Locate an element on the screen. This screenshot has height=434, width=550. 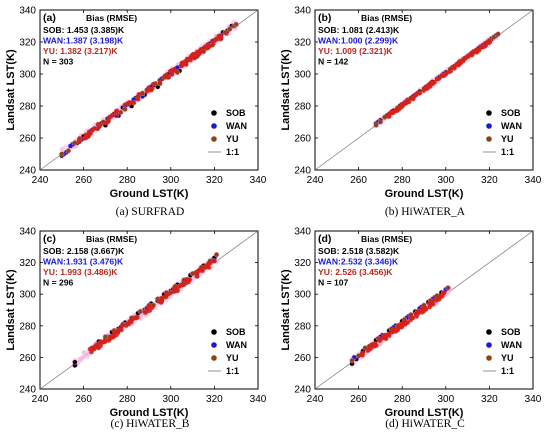
panel-caption: (a) SURFRAD is located at coordinates (150, 212).